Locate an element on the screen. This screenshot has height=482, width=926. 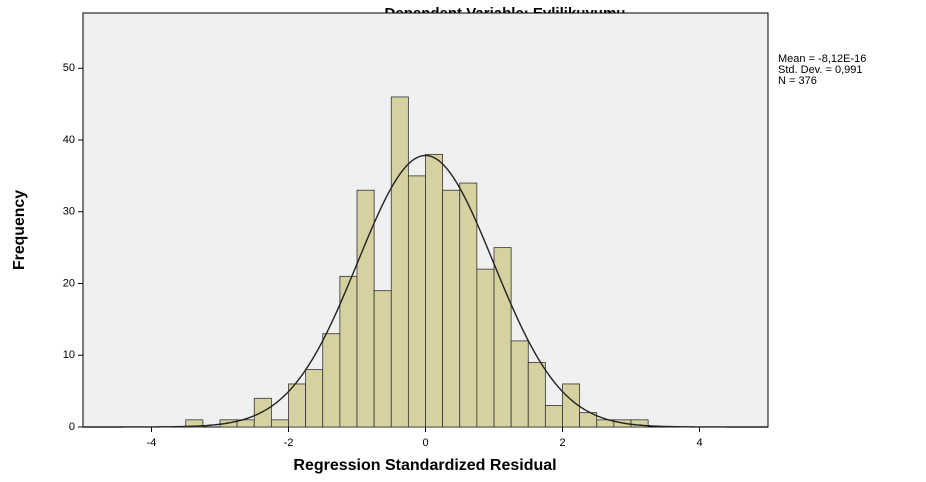
stat-label: N = 376 is located at coordinates (797, 81).